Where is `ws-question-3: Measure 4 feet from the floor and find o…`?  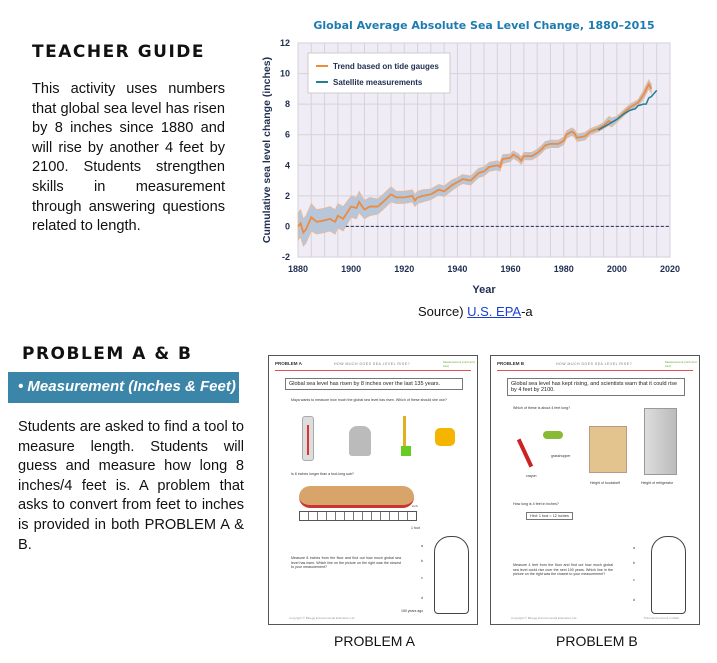
ws-question-3: Measure 4 feet from the floor and find o… is located at coordinates (563, 570).